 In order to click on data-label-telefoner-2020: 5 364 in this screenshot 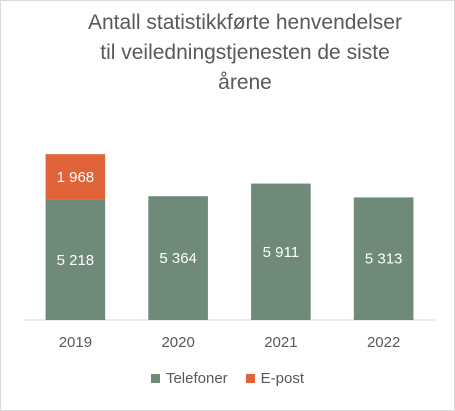, I will do `click(178, 258)`.